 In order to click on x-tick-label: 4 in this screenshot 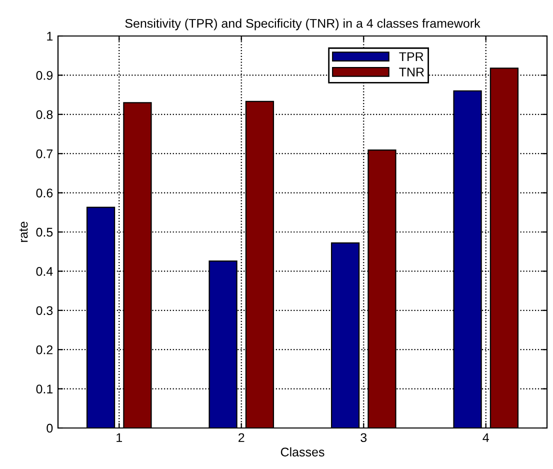, I will do `click(485, 437)`.